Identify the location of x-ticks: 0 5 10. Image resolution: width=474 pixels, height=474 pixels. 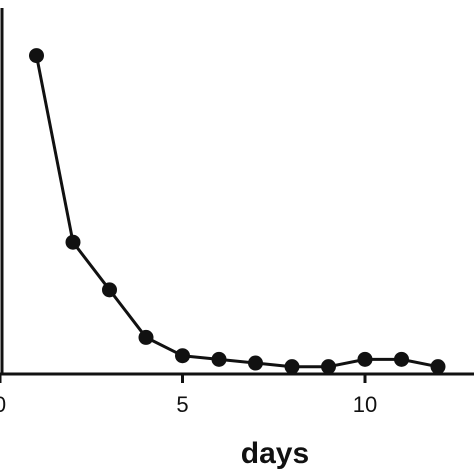
(188, 395).